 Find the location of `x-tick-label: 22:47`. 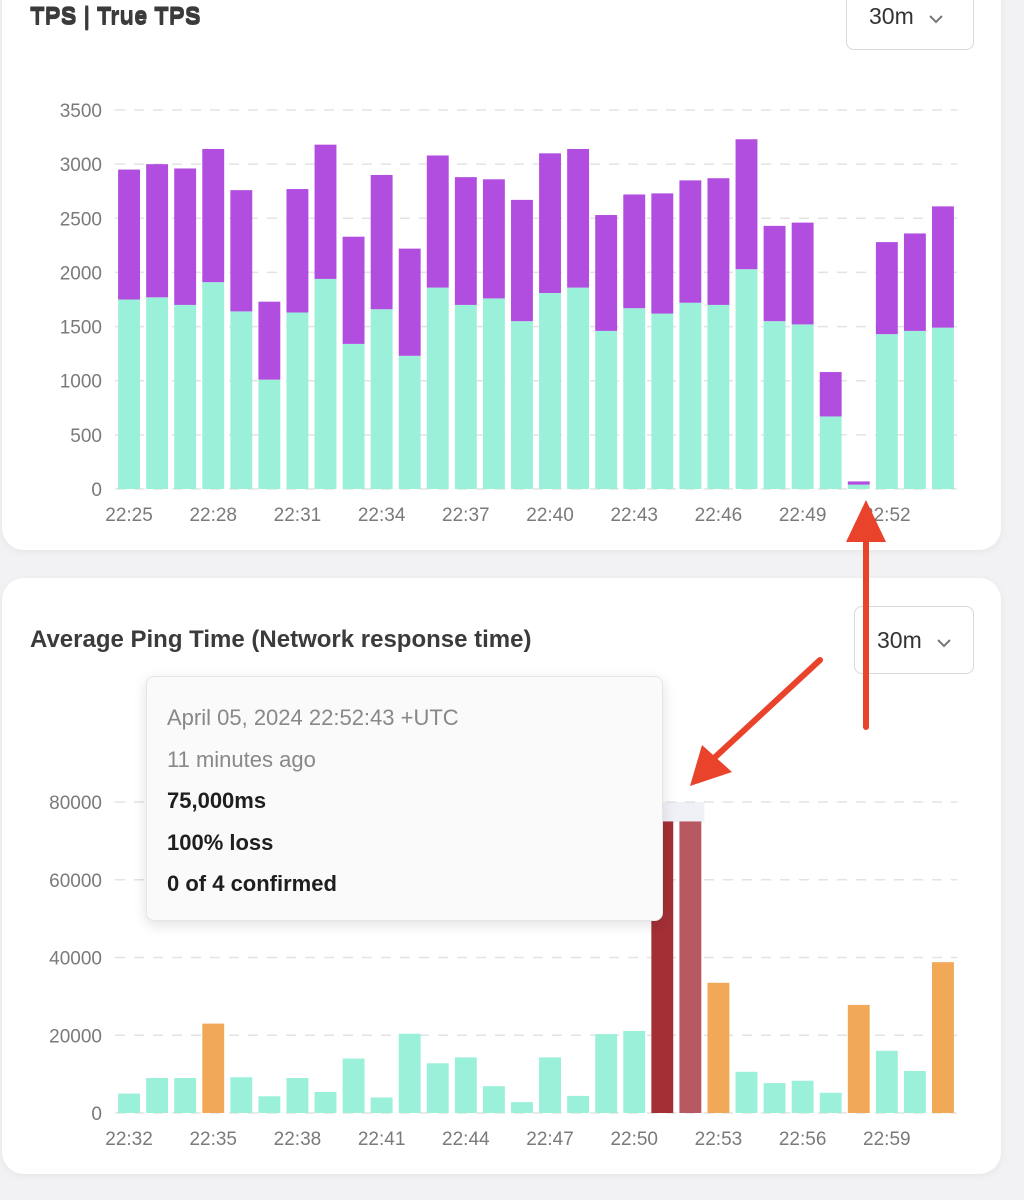

x-tick-label: 22:47 is located at coordinates (550, 1139).